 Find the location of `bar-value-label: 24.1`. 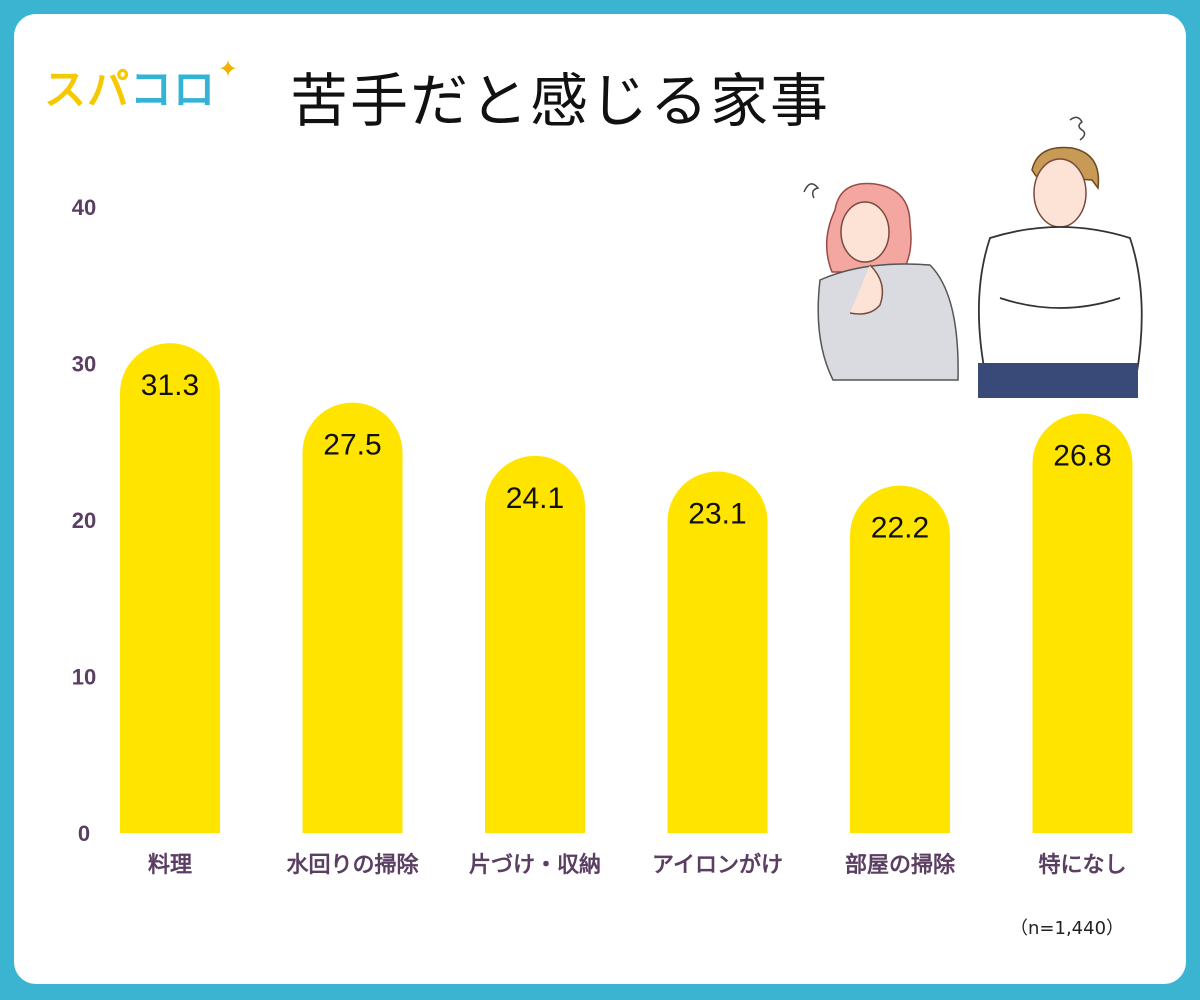

bar-value-label: 24.1 is located at coordinates (535, 498).